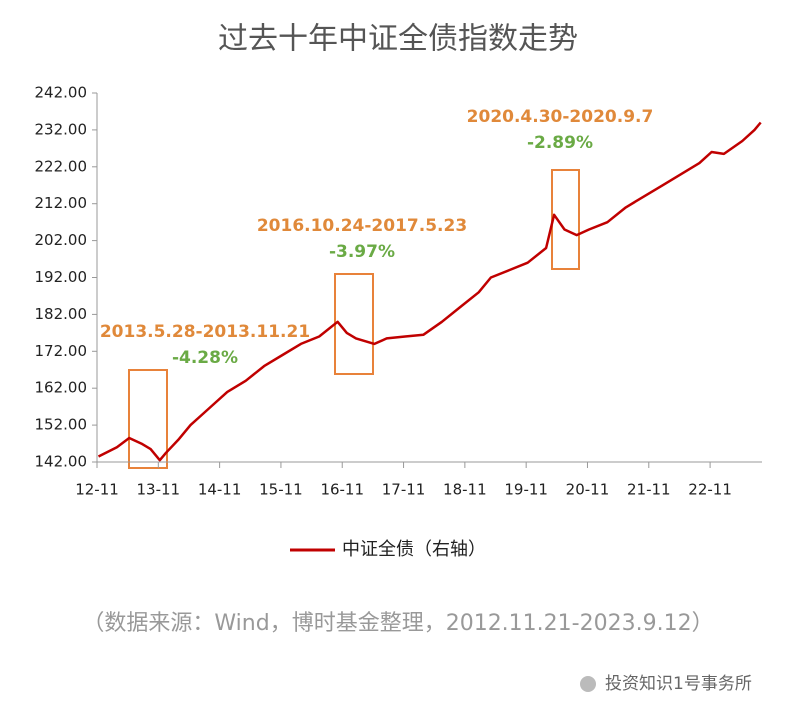  Describe the element at coordinates (61, 277) in the screenshot. I see `y-tick-label: 192.00` at that location.